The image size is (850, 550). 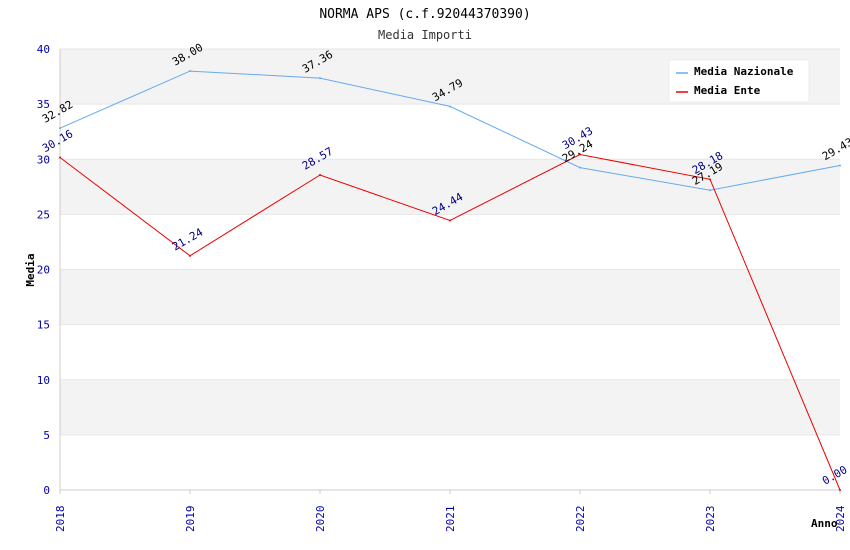 What do you see at coordinates (43, 159) in the screenshot?
I see `y-tick-label: 30` at bounding box center [43, 159].